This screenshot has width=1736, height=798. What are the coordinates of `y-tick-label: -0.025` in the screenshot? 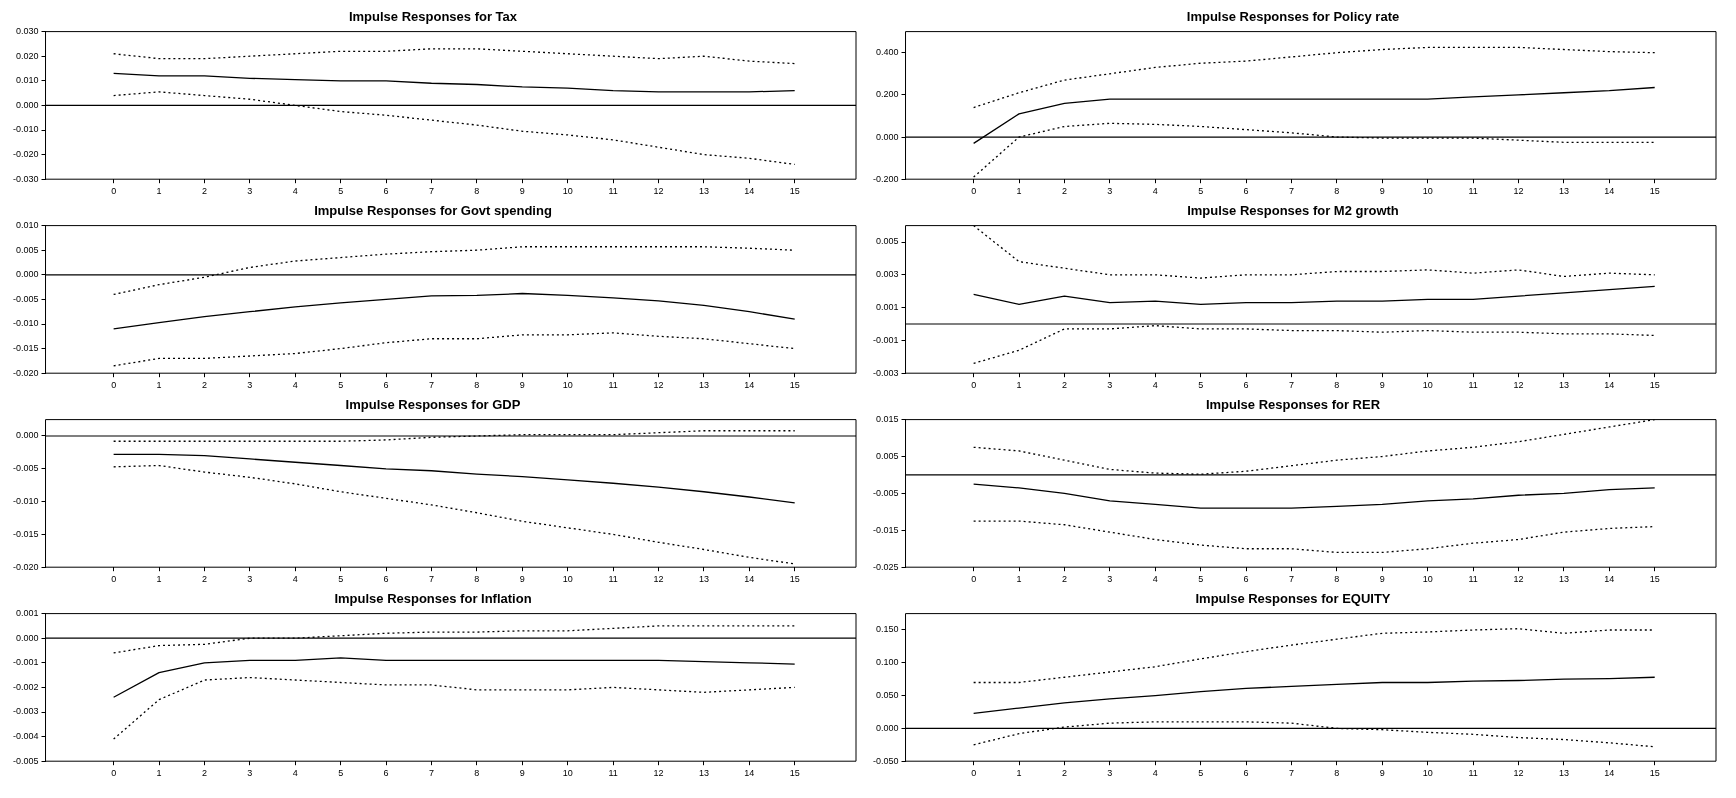 It's located at (885, 566).